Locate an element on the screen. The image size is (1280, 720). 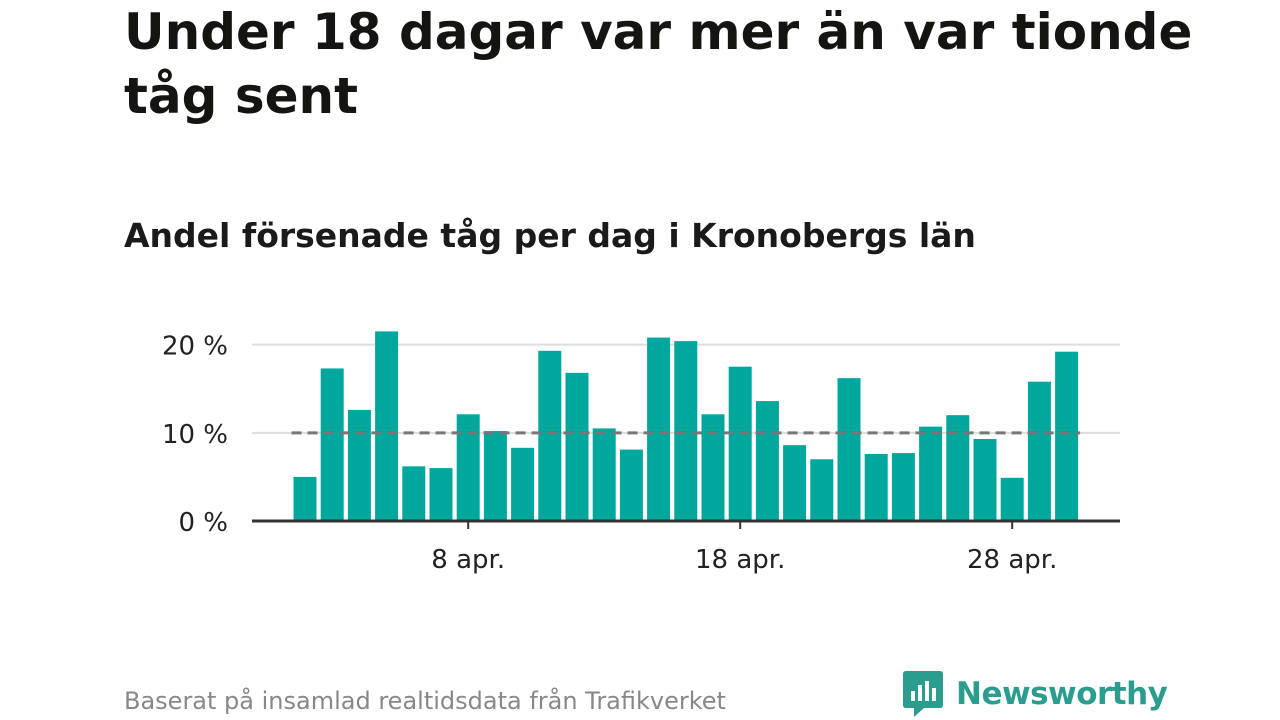
bar-8-apr is located at coordinates (468, 467).